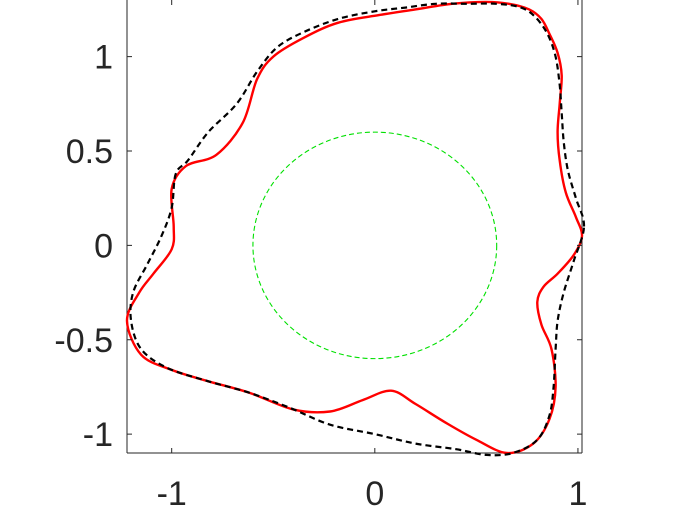 This screenshot has width=700, height=525. I want to click on x-tick-label: 0, so click(374, 494).